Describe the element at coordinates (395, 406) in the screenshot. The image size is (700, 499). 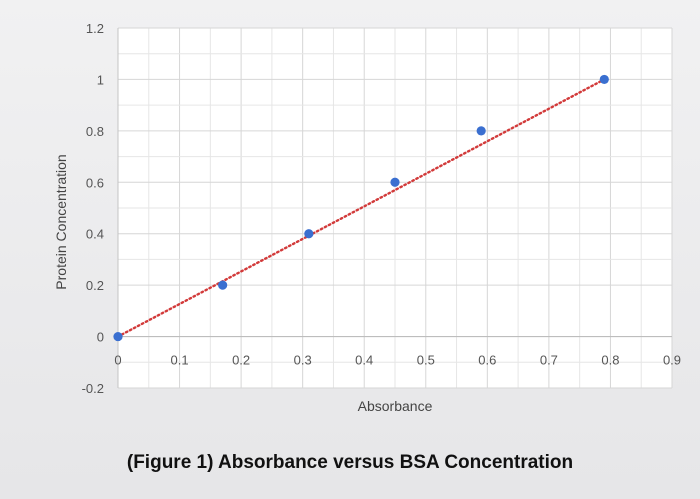
I see `x-axis-title: Absorbance` at that location.